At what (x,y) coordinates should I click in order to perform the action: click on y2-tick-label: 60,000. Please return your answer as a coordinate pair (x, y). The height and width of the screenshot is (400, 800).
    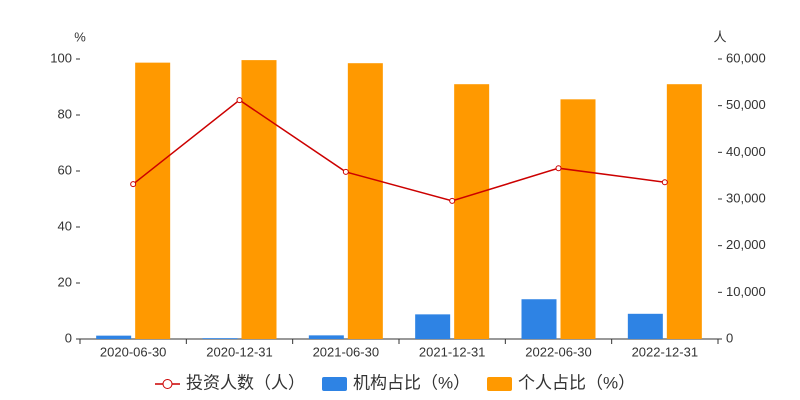
    Looking at the image, I should click on (746, 57).